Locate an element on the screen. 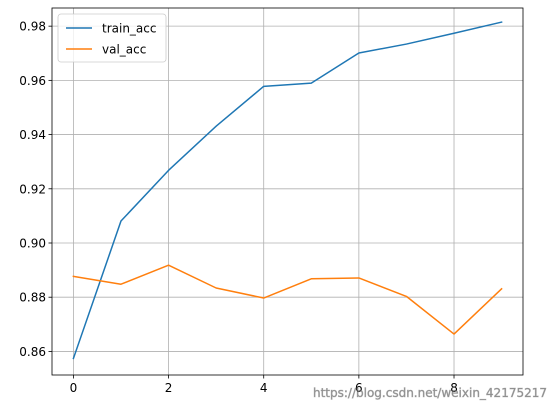 Image resolution: width=554 pixels, height=415 pixels. y-tick-label: 0.88 is located at coordinates (32, 298).